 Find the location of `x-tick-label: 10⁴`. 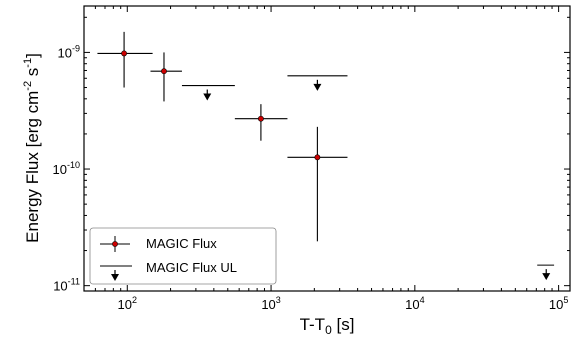

x-tick-label: 10⁴ is located at coordinates (414, 303).